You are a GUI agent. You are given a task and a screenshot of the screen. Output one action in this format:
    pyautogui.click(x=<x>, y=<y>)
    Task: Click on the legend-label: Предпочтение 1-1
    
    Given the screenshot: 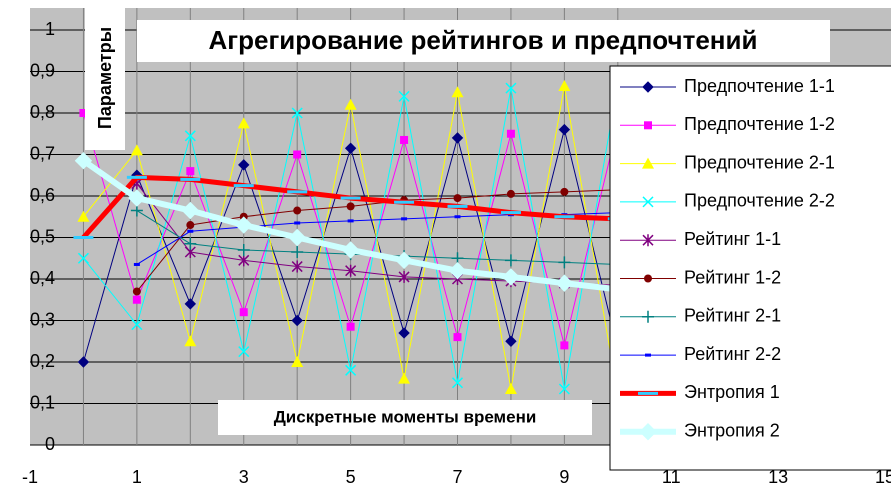 What is the action you would take?
    pyautogui.click(x=759, y=86)
    